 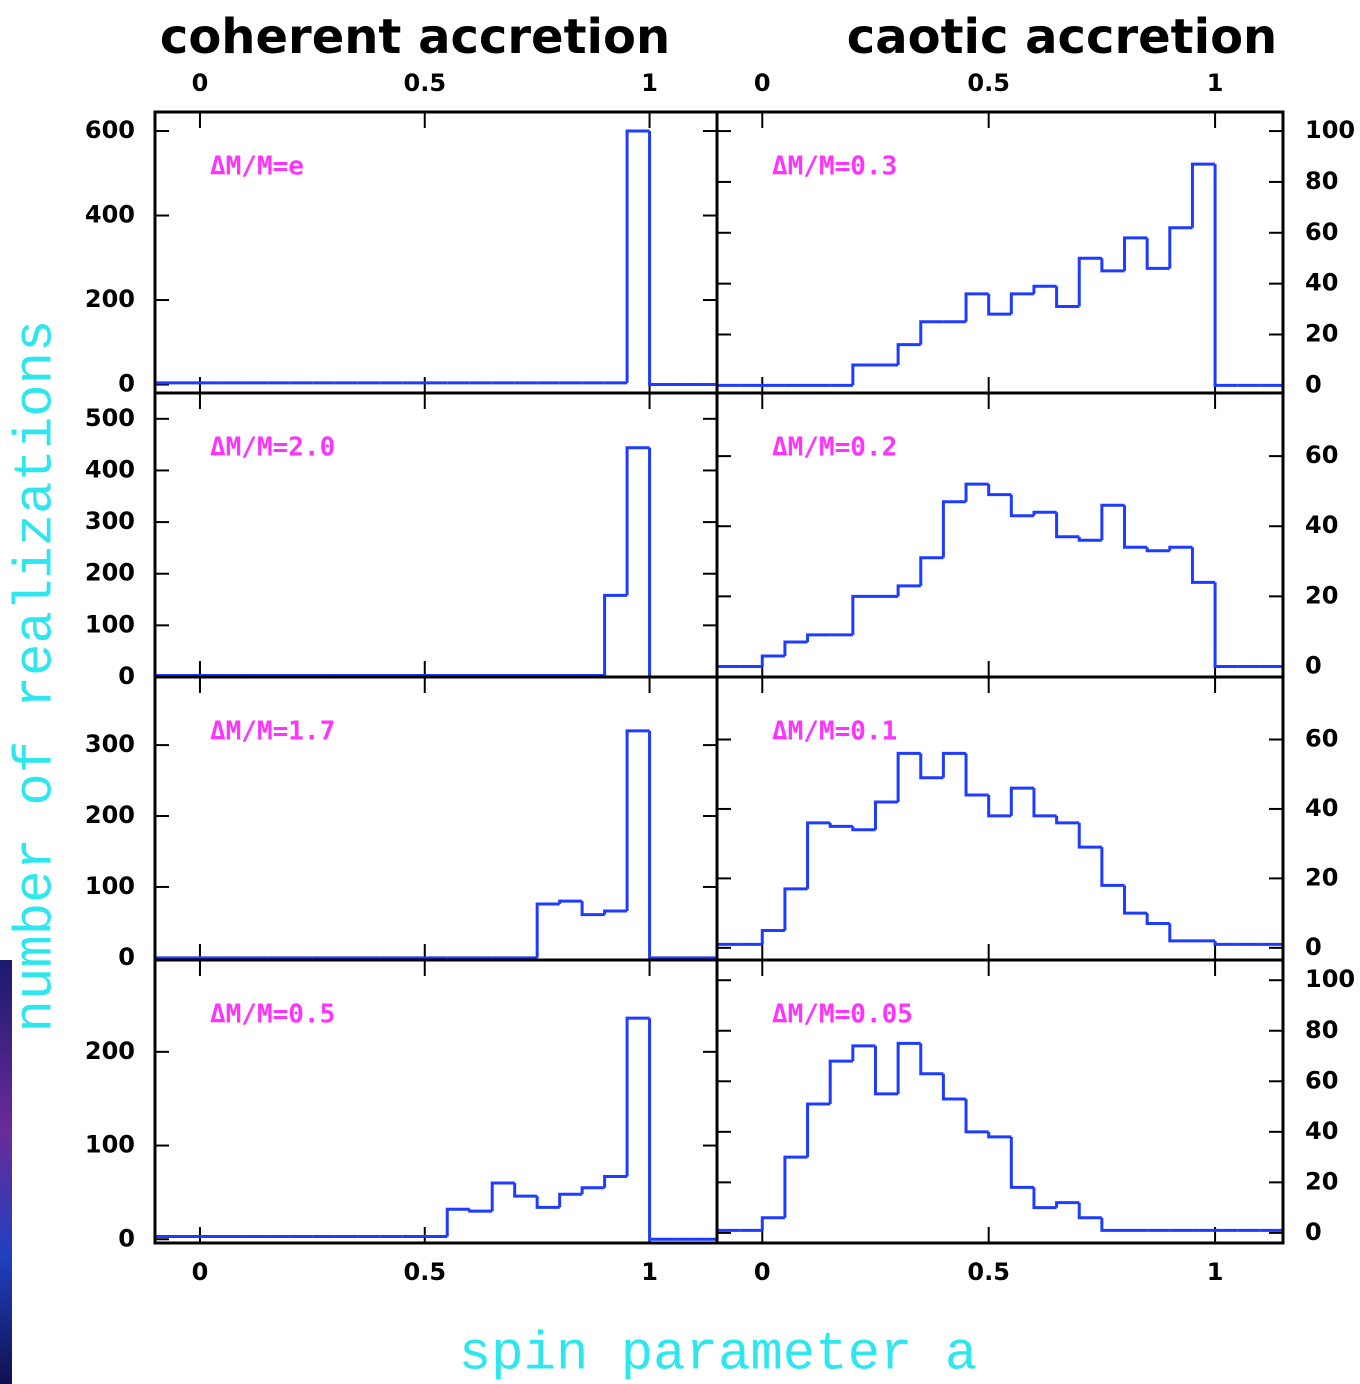 What do you see at coordinates (1062, 37) in the screenshot?
I see `column-title: caotic accretion` at bounding box center [1062, 37].